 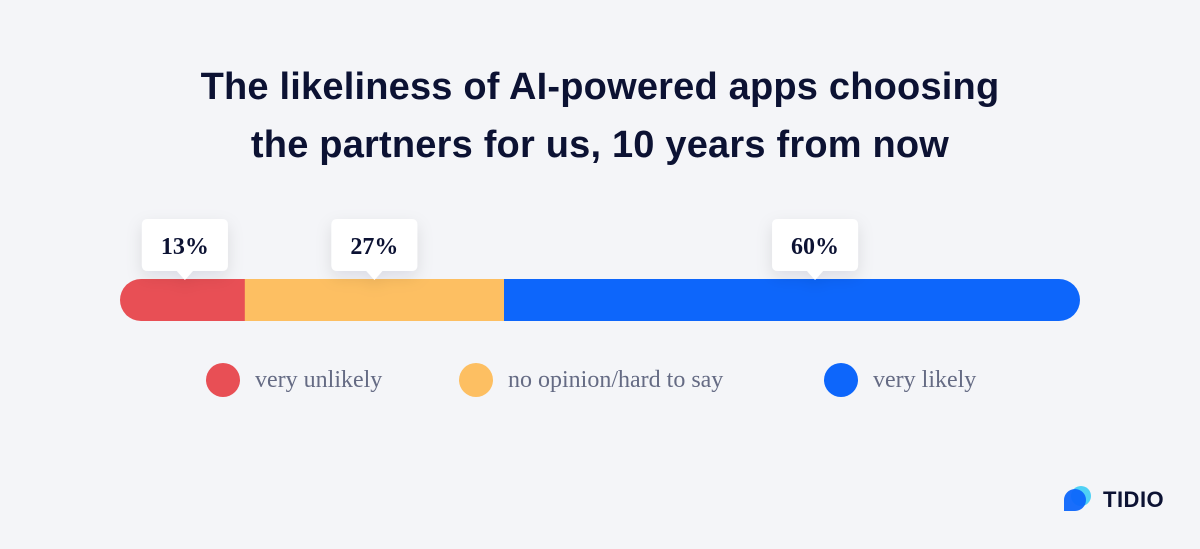 I want to click on tidio-logo-icon, so click(x=1077, y=500).